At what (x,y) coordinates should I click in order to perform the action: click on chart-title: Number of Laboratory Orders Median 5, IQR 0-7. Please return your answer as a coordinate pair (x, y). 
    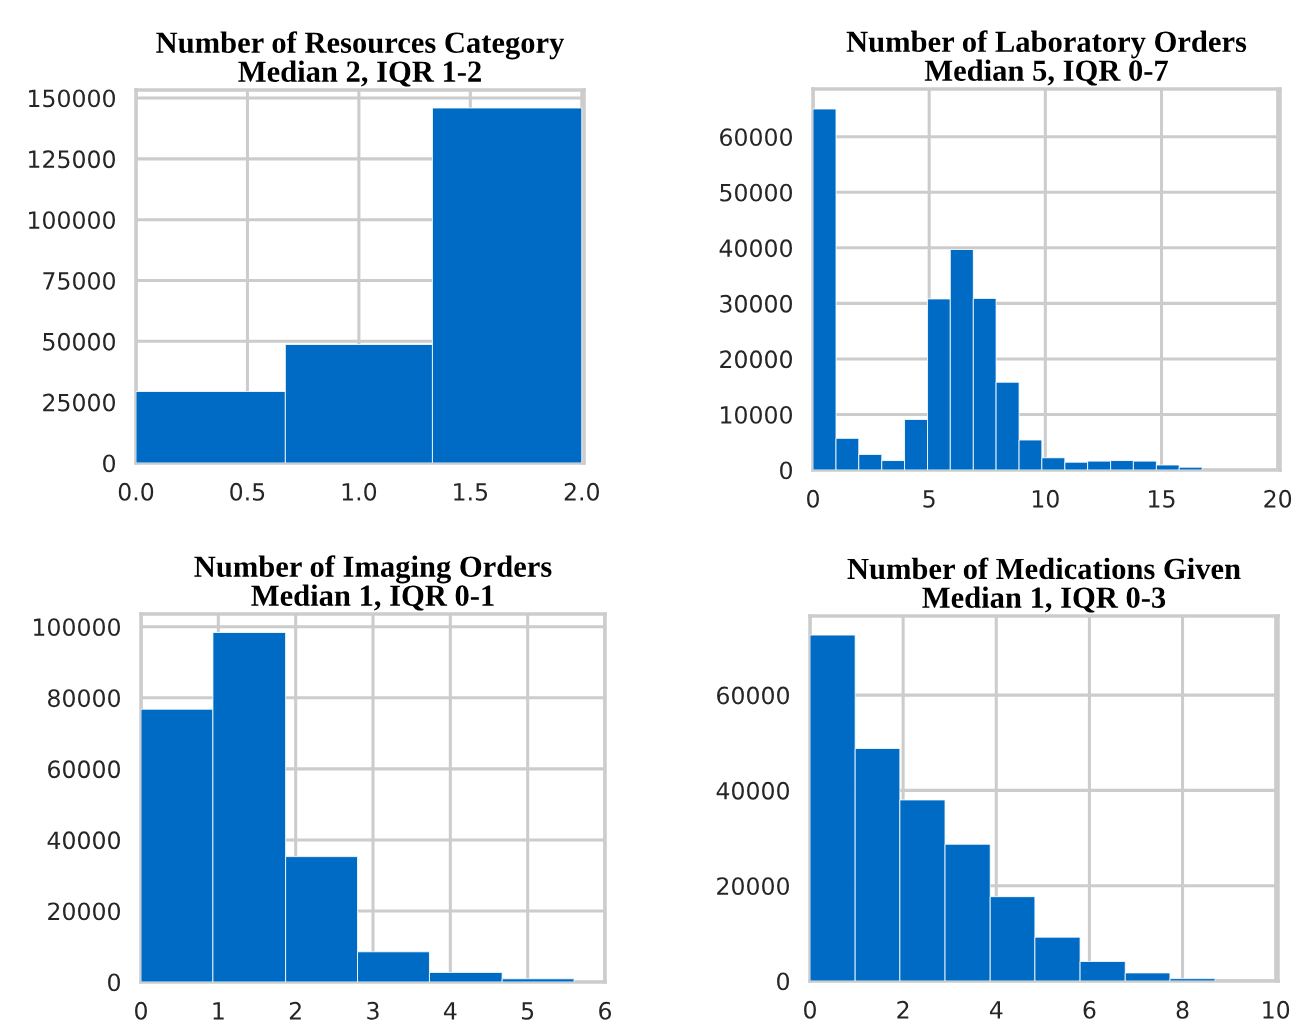
    Looking at the image, I should click on (1046, 58).